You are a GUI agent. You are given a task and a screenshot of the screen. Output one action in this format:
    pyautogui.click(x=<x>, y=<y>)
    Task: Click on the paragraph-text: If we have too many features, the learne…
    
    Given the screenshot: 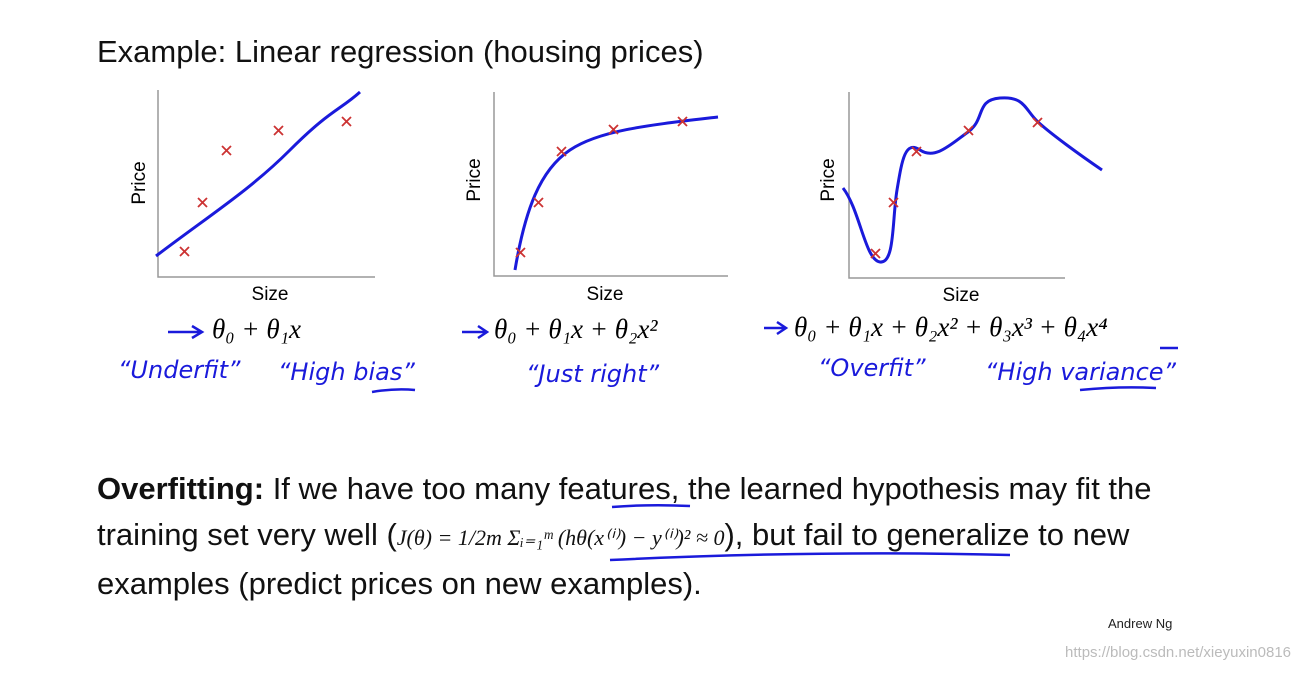 What is the action you would take?
    pyautogui.click(x=624, y=511)
    